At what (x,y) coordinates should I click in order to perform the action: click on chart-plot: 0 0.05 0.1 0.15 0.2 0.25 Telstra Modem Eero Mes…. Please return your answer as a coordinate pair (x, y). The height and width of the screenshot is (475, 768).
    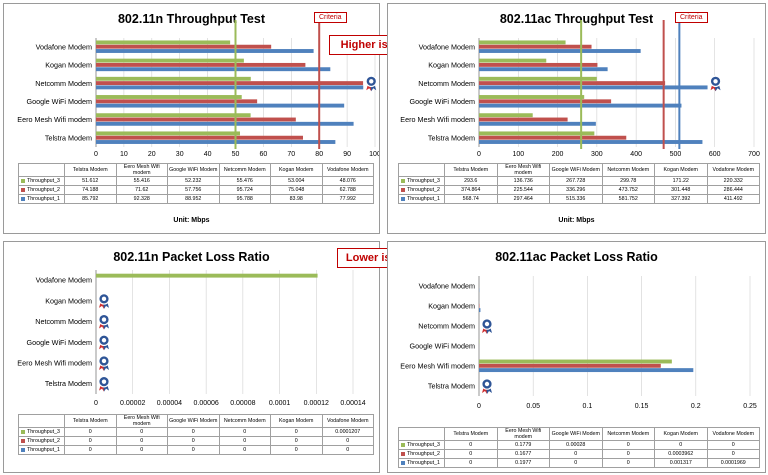
    Looking at the image, I should click on (578, 343).